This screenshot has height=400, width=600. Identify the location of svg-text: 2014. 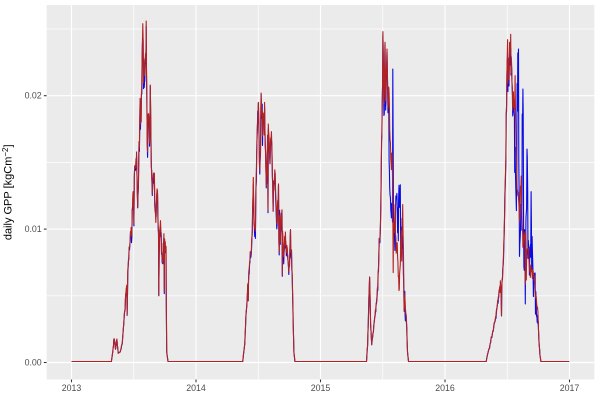
(196, 388).